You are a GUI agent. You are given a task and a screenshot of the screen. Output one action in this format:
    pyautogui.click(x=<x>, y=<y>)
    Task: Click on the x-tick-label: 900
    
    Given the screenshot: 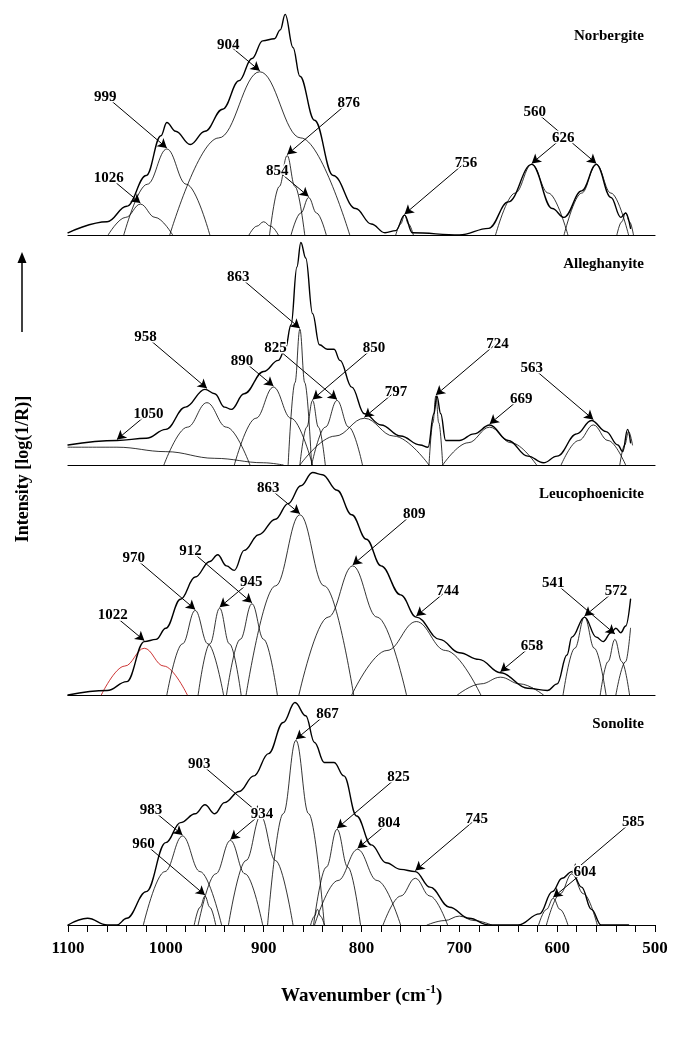 What is the action you would take?
    pyautogui.click(x=263, y=947)
    